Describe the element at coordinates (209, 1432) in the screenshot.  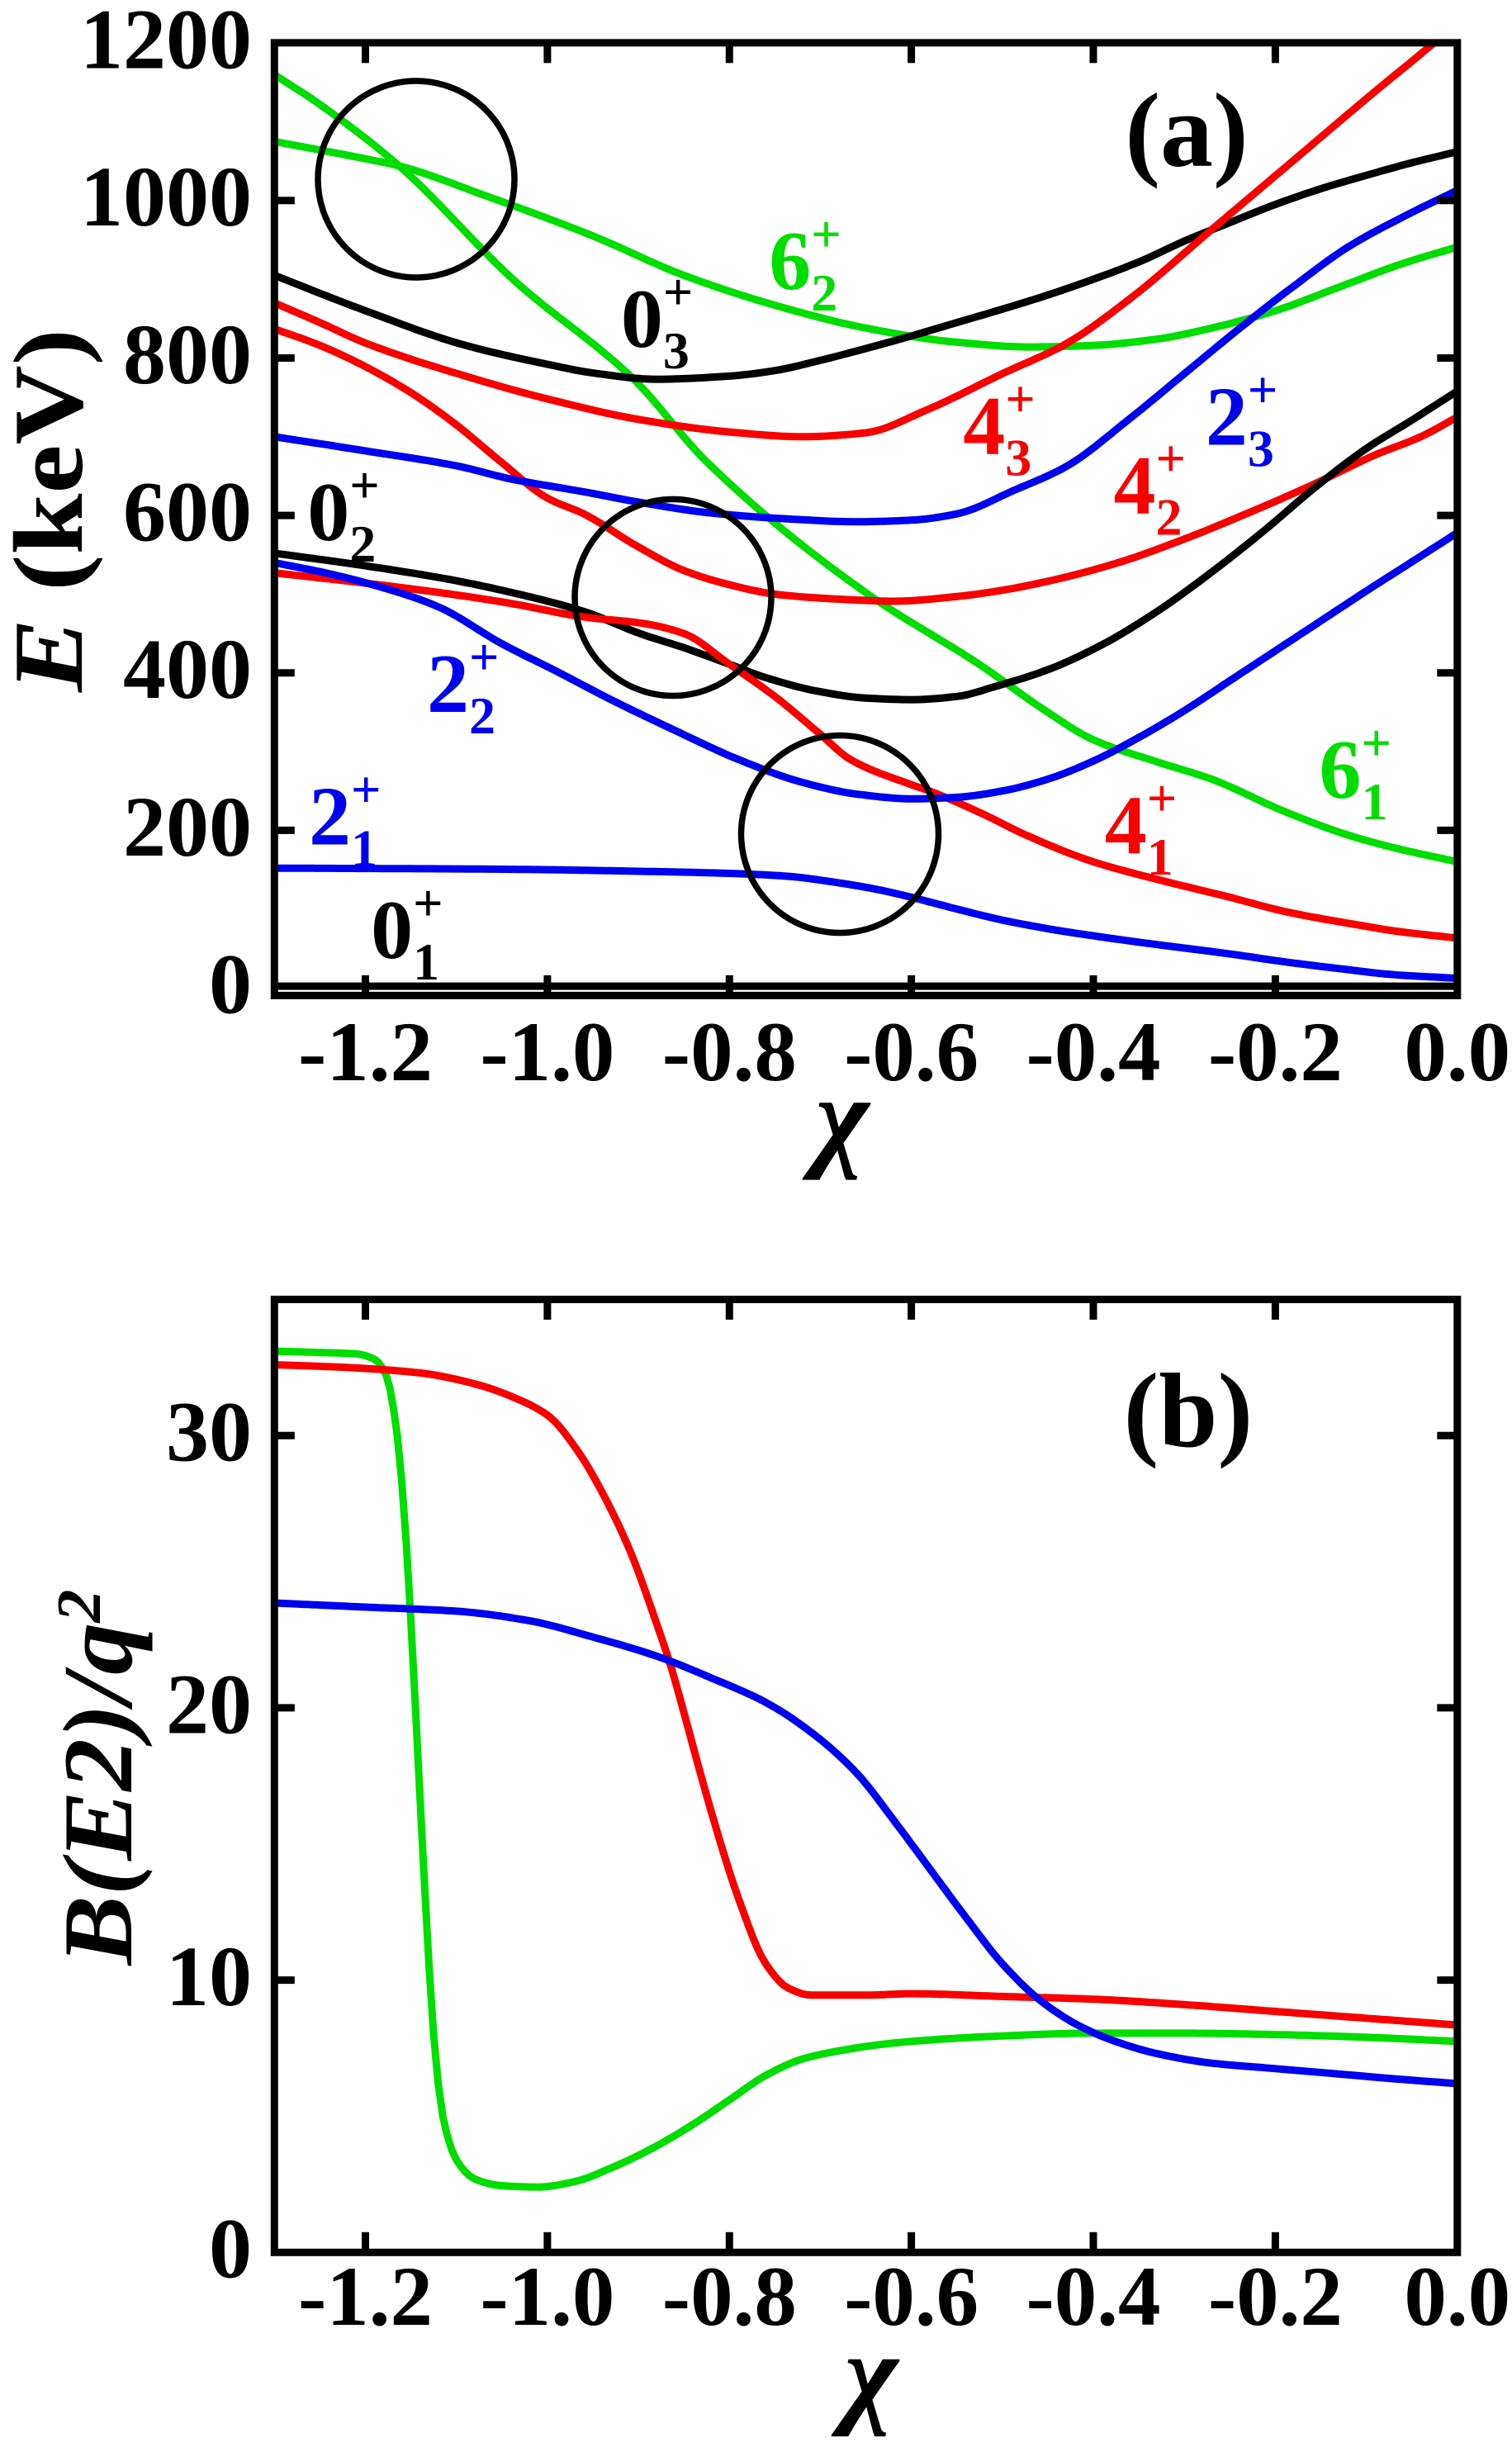
I see `svg-text: 30` at that location.